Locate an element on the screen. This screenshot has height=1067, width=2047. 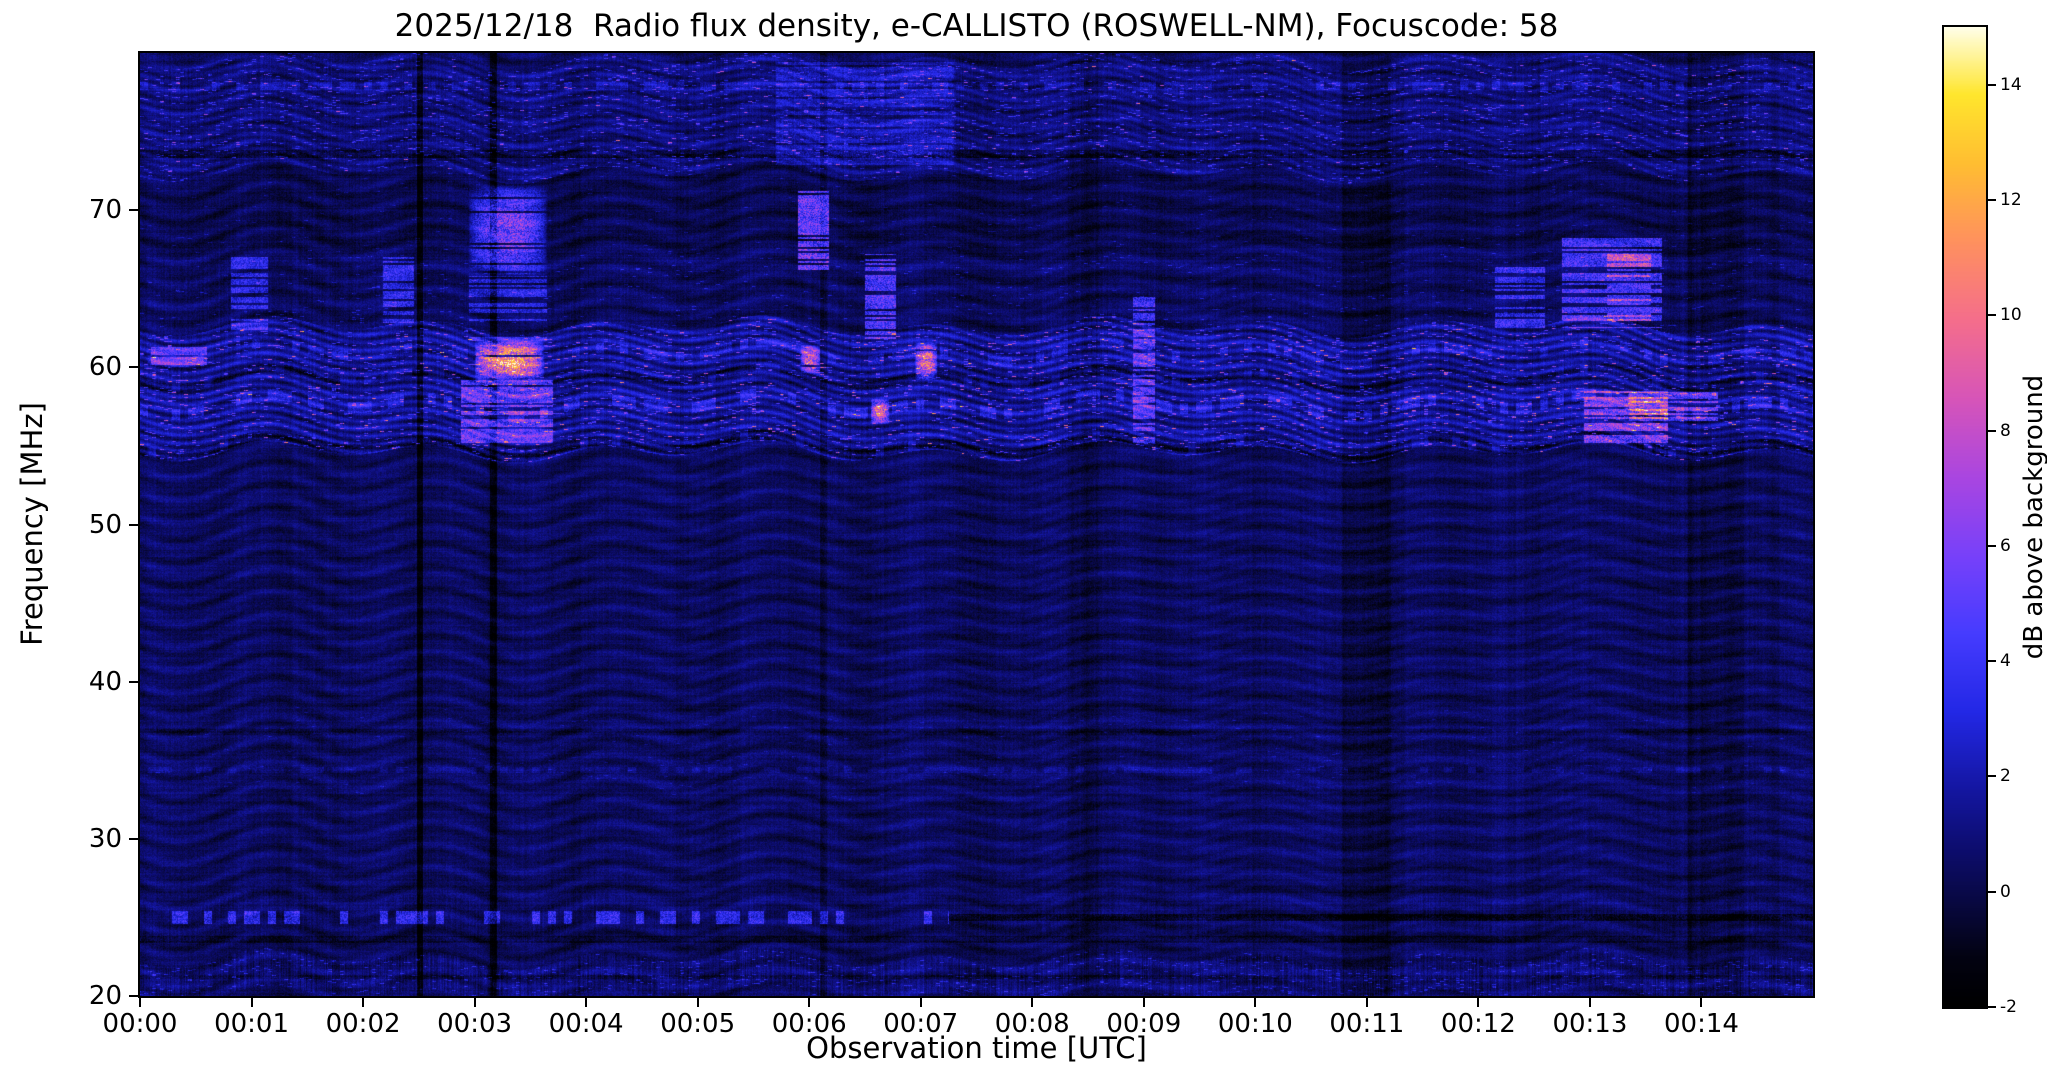
x-tick-label: 00:05 is located at coordinates (698, 1024).